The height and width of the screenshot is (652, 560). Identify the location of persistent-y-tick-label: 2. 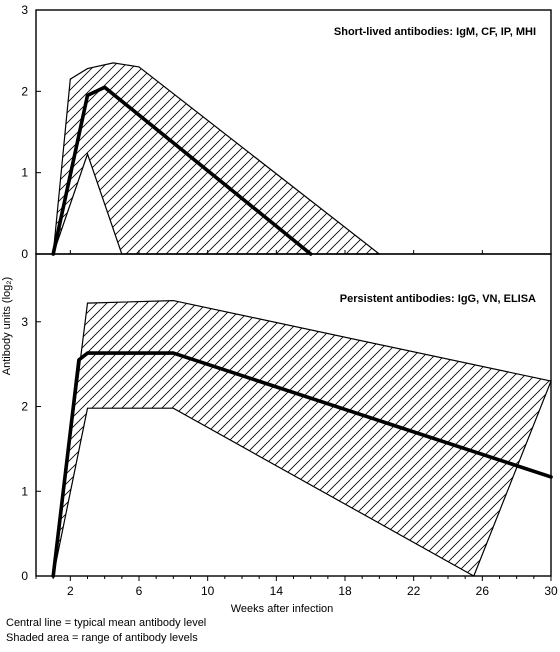
(24, 407).